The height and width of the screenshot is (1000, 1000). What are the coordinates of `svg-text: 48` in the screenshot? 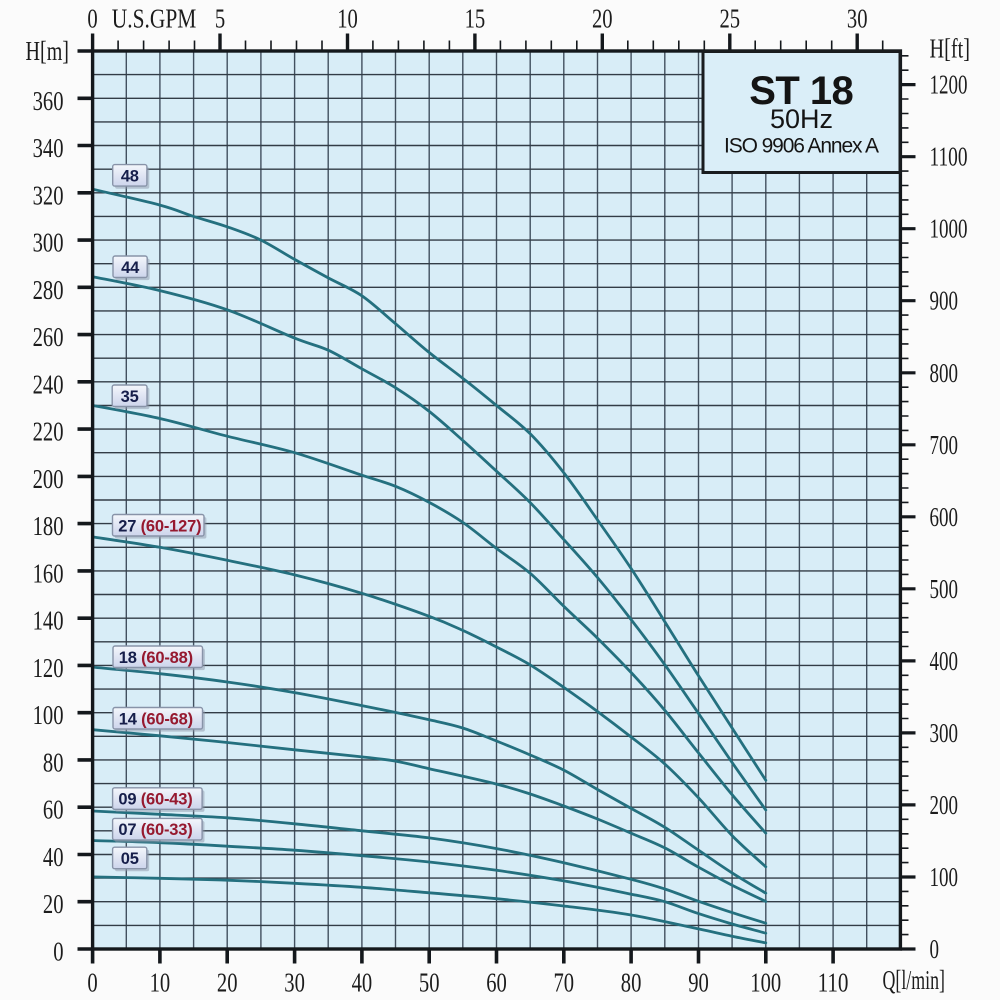 It's located at (130, 176).